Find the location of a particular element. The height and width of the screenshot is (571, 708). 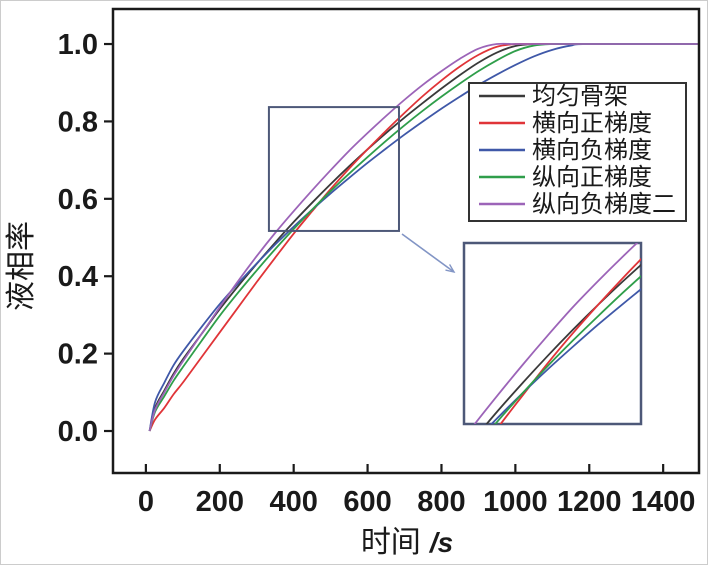

x-tick-label: 600 is located at coordinates (367, 502).